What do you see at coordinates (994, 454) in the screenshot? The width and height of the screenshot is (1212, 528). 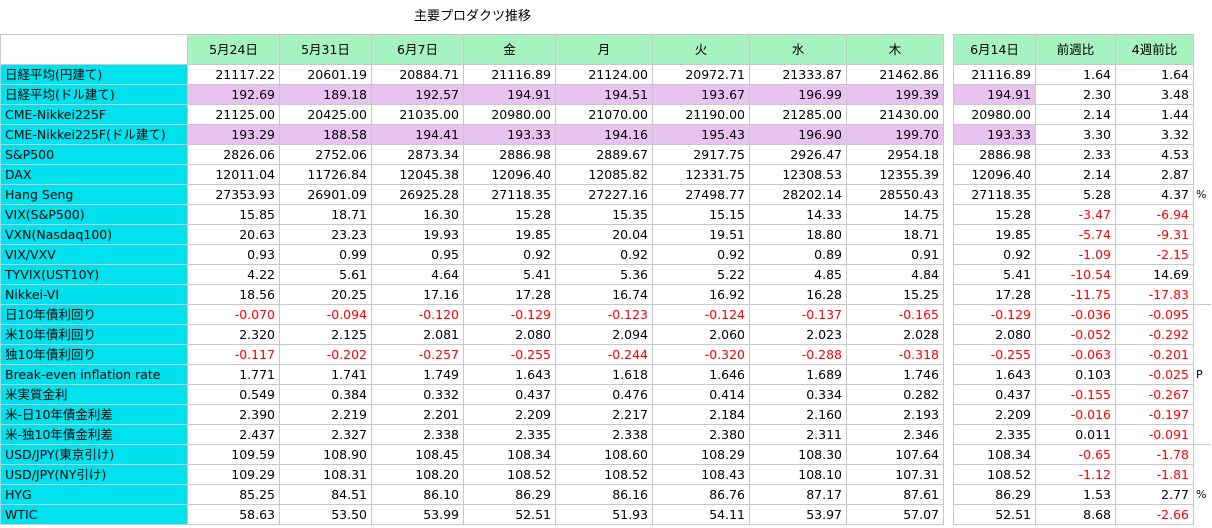 I see `data-cell: 108.34` at bounding box center [994, 454].